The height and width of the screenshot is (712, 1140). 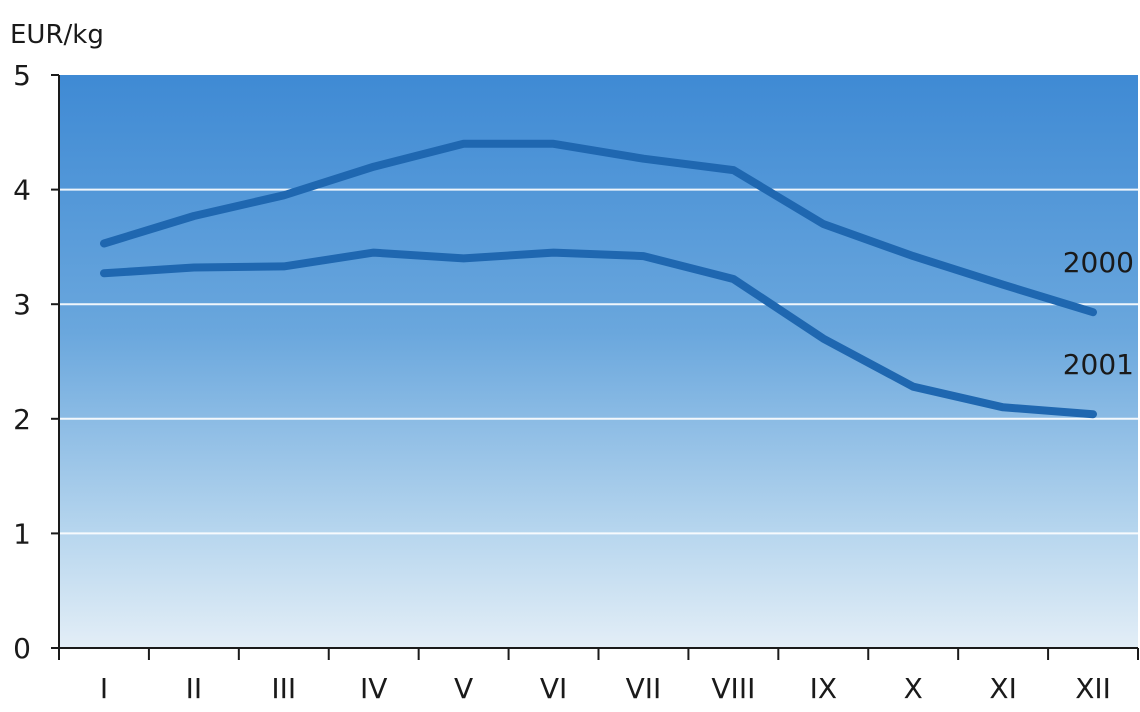 I want to click on x-tick-label: VI, so click(x=553, y=688).